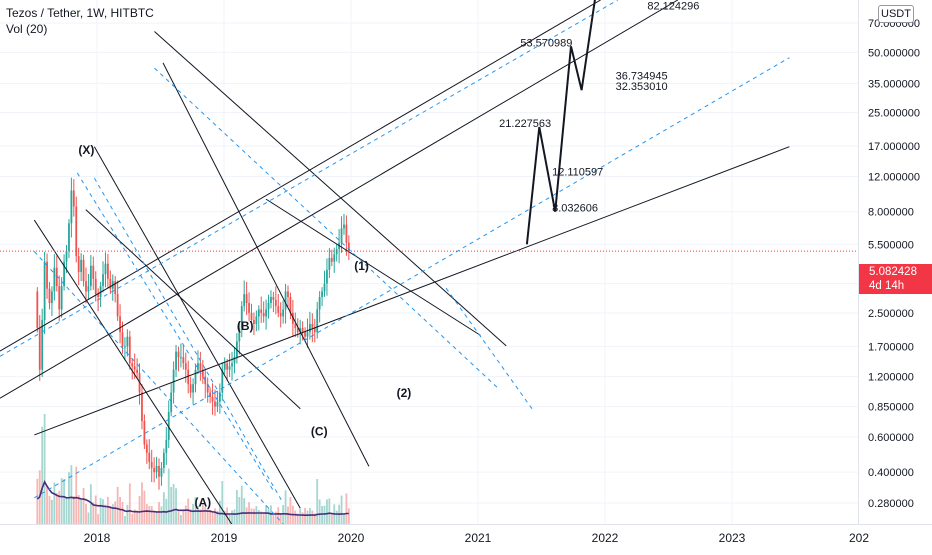 The width and height of the screenshot is (932, 555). I want to click on price-tick-label: 25.000000, so click(894, 114).